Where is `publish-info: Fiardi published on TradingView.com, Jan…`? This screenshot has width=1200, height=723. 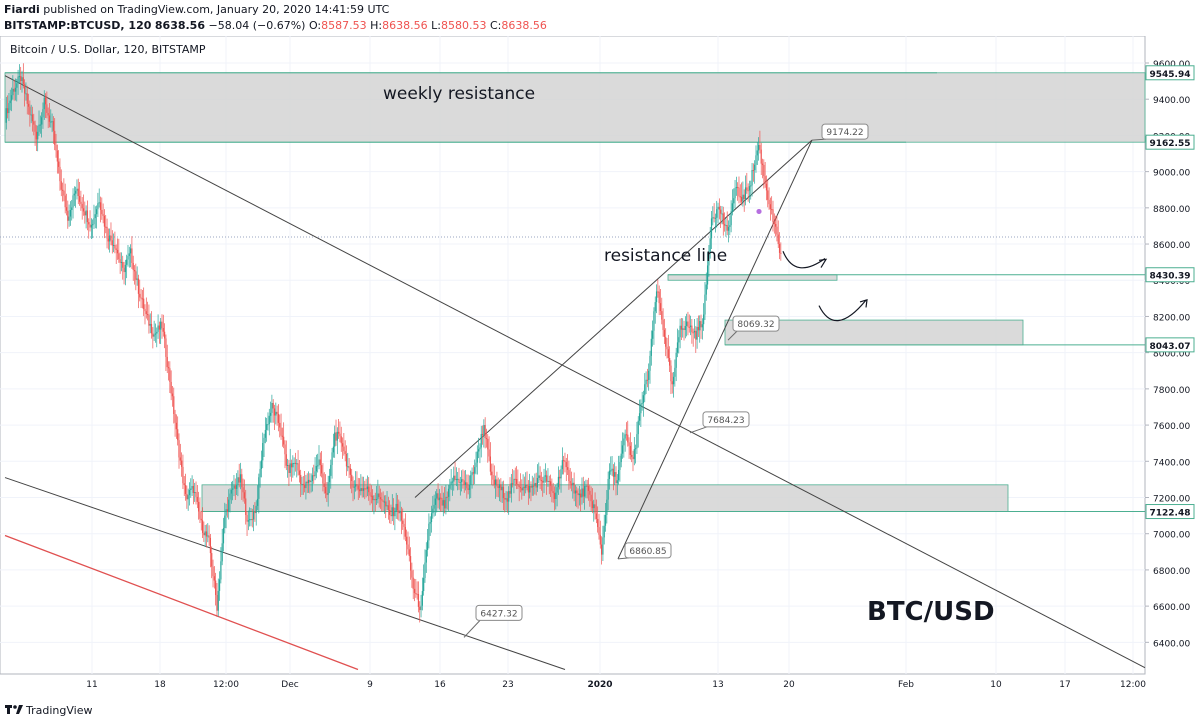
publish-info: Fiardi published on TradingView.com, Jan… is located at coordinates (196, 9).